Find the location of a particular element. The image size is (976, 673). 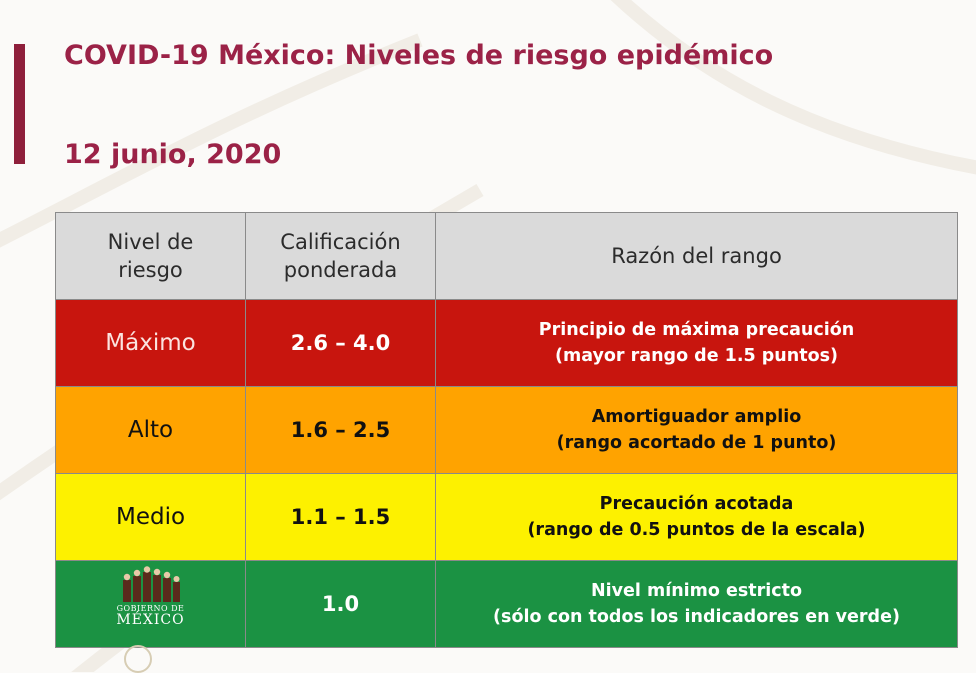

accent-bar is located at coordinates (19, 104).